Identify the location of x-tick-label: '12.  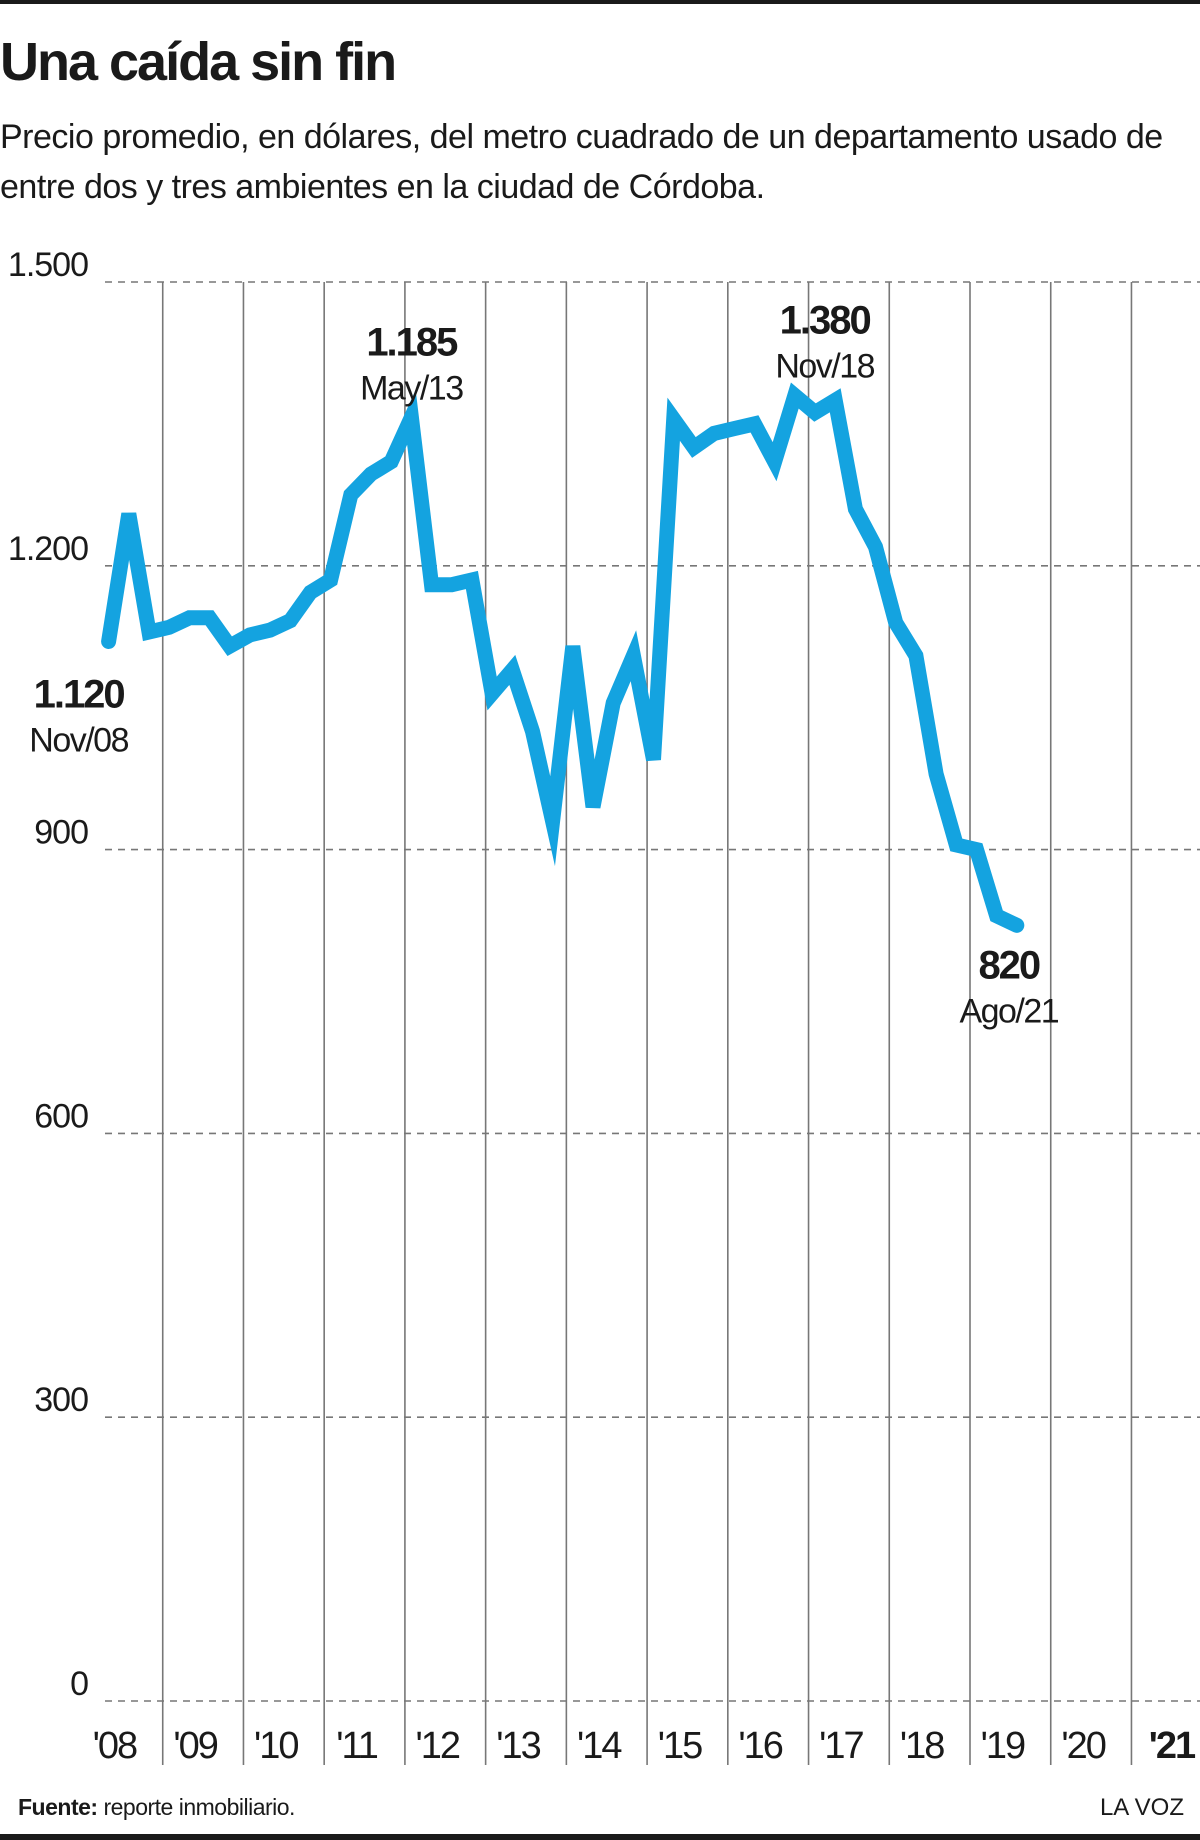
(438, 1746).